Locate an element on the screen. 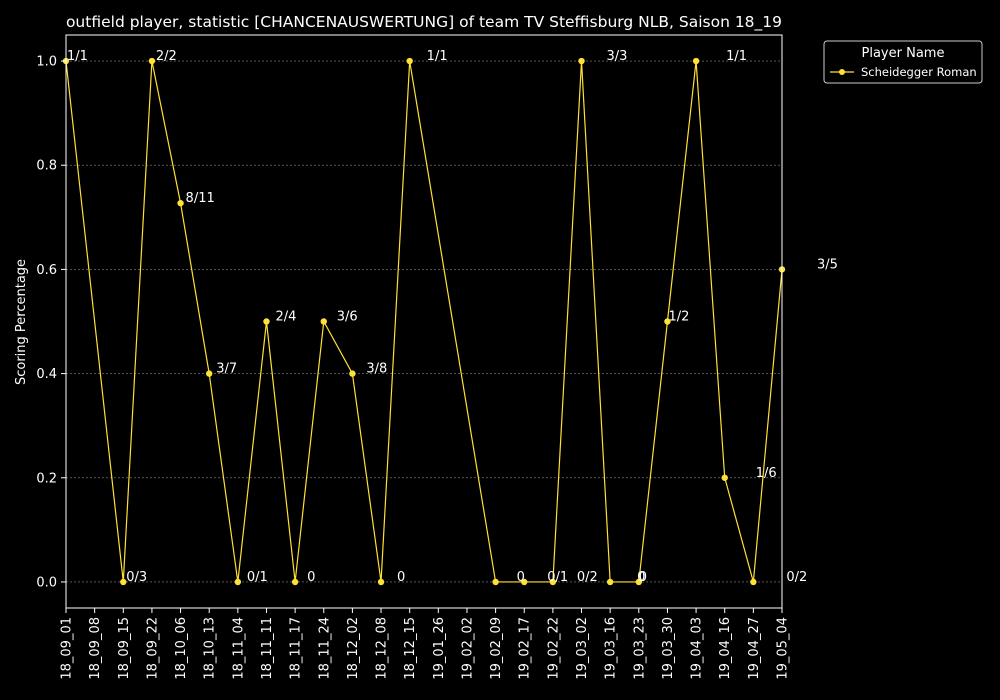 The height and width of the screenshot is (700, 1000). y-tick-label: 0.8 is located at coordinates (46, 166).